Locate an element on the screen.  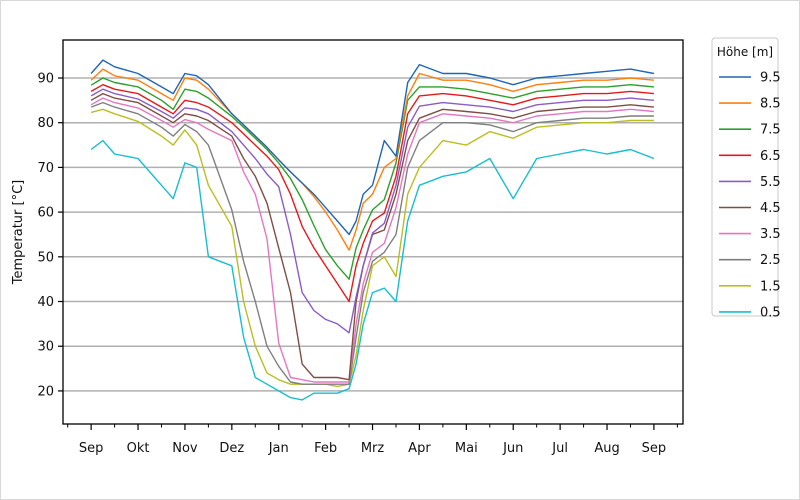
y-tick-label: 20 is located at coordinates (45, 391).